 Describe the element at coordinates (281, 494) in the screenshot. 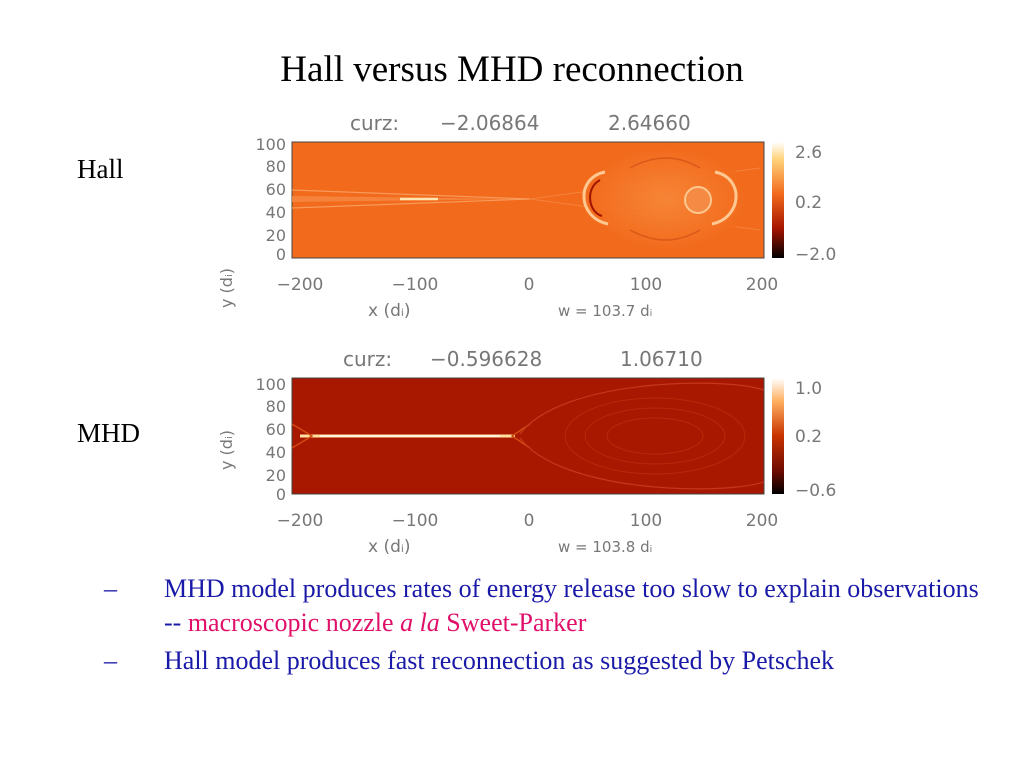

I see `mhd-y-tick: 0` at that location.